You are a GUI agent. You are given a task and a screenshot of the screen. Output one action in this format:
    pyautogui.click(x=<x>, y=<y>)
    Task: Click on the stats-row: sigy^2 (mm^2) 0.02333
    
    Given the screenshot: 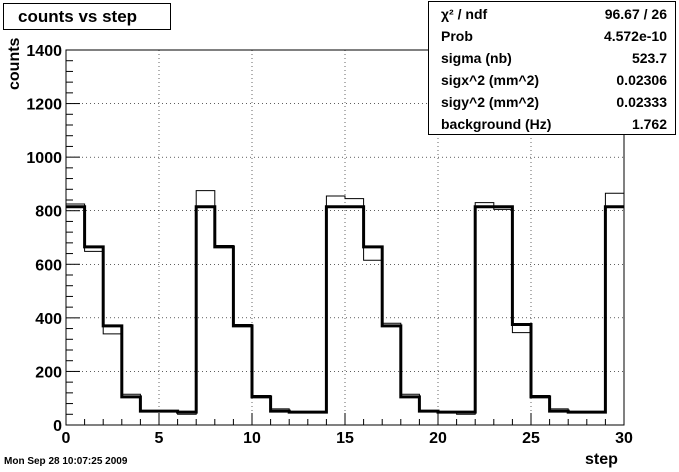 What is the action you would take?
    pyautogui.click(x=552, y=102)
    